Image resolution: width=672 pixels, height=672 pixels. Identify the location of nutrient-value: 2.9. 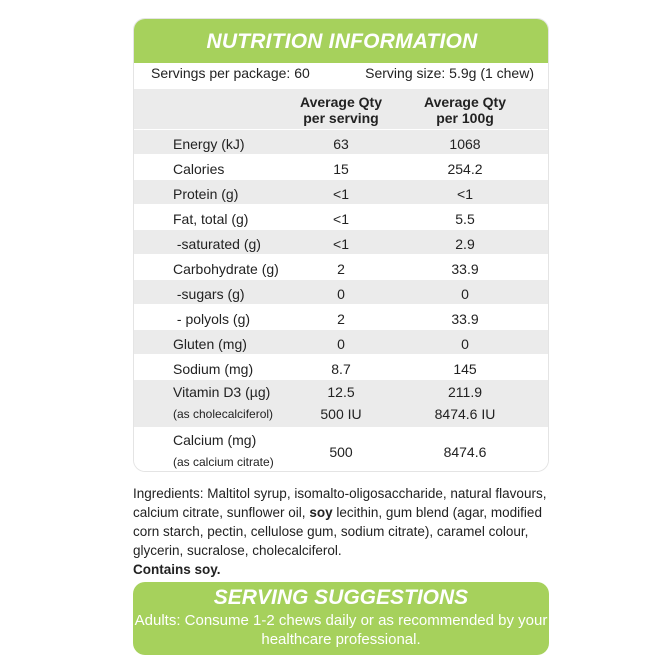
(465, 243).